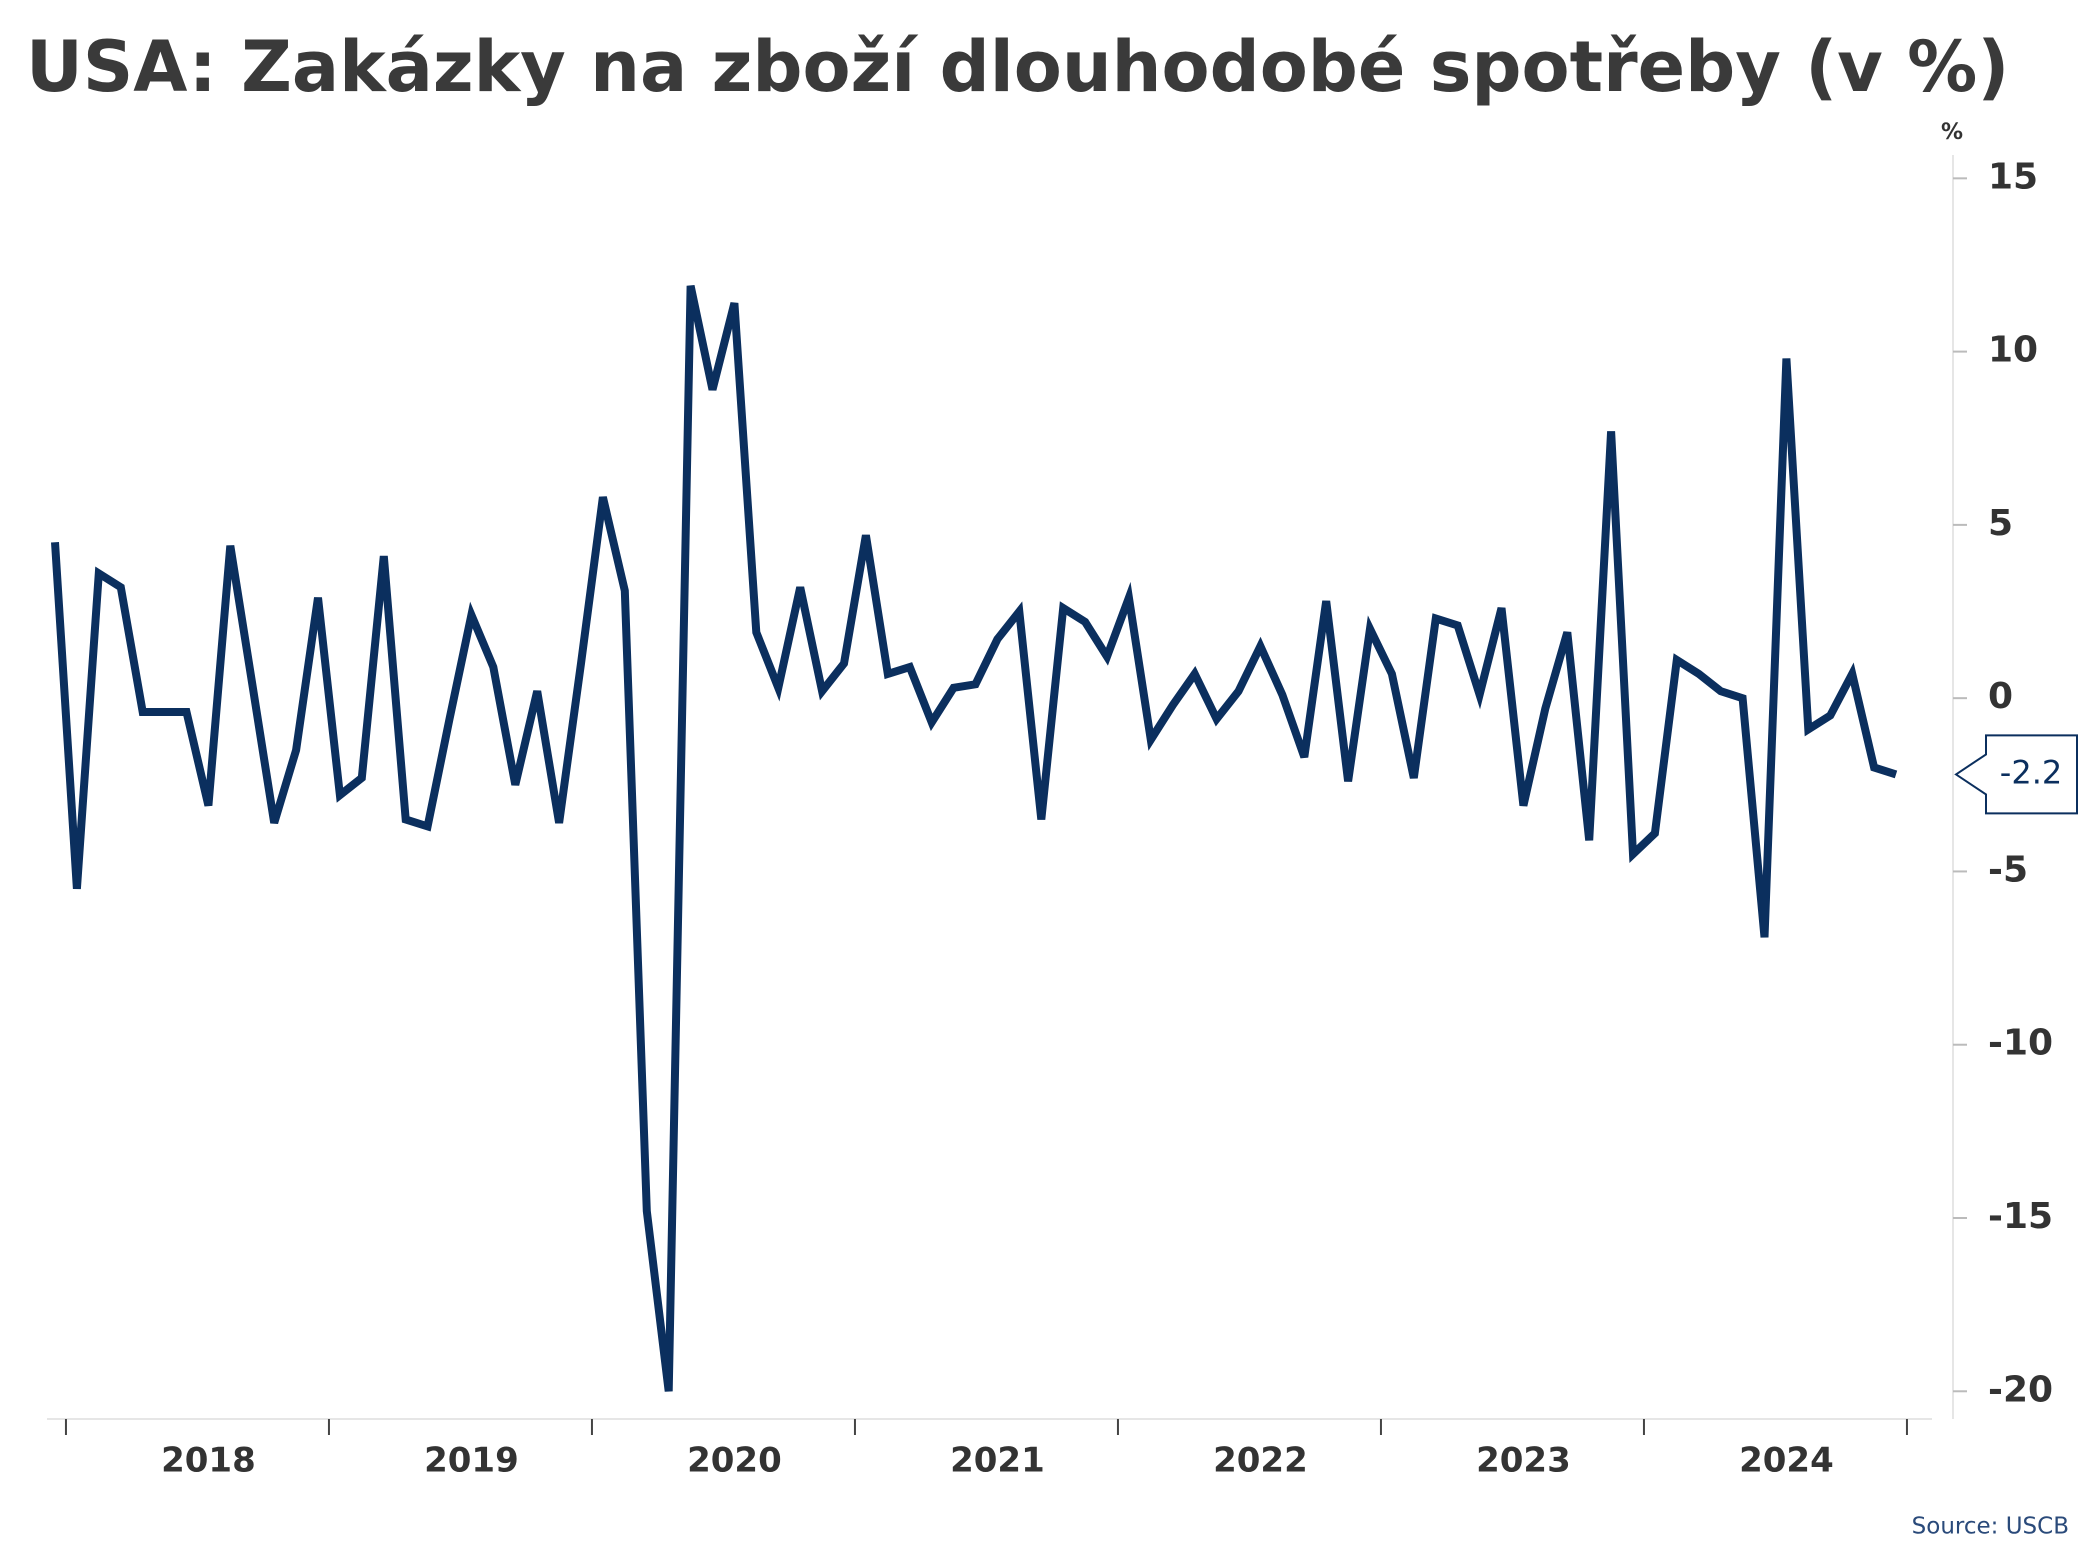 The image size is (2093, 1568). I want to click on y-tick-label: 10, so click(2013, 350).